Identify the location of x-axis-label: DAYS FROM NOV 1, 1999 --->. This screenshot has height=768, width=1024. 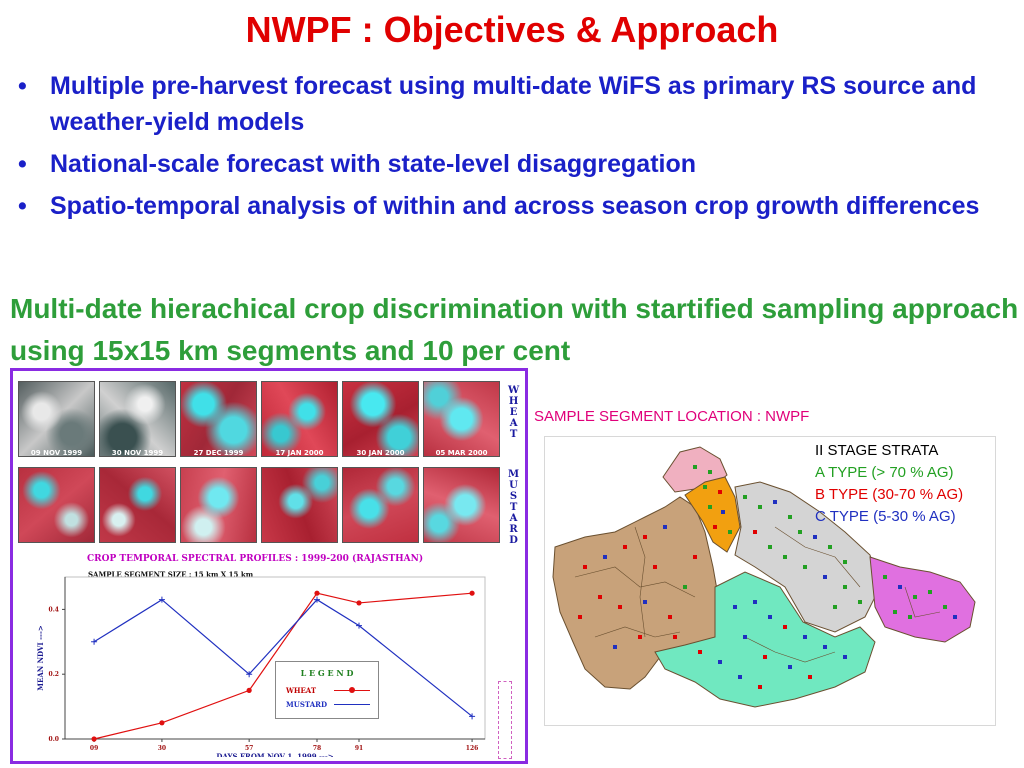
(274, 754).